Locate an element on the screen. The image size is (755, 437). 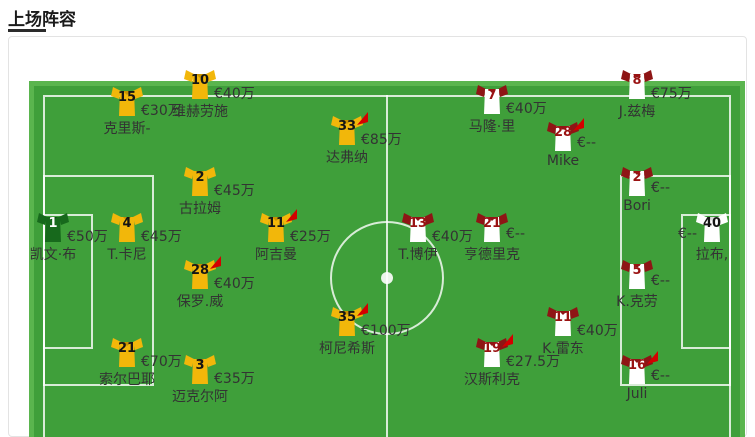
jersey-icon: 8 is located at coordinates (637, 85).